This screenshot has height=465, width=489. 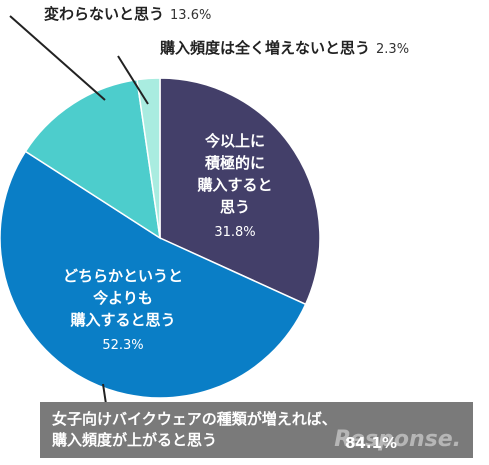 What do you see at coordinates (370, 443) in the screenshot?
I see `callout-total: 84.1%` at bounding box center [370, 443].